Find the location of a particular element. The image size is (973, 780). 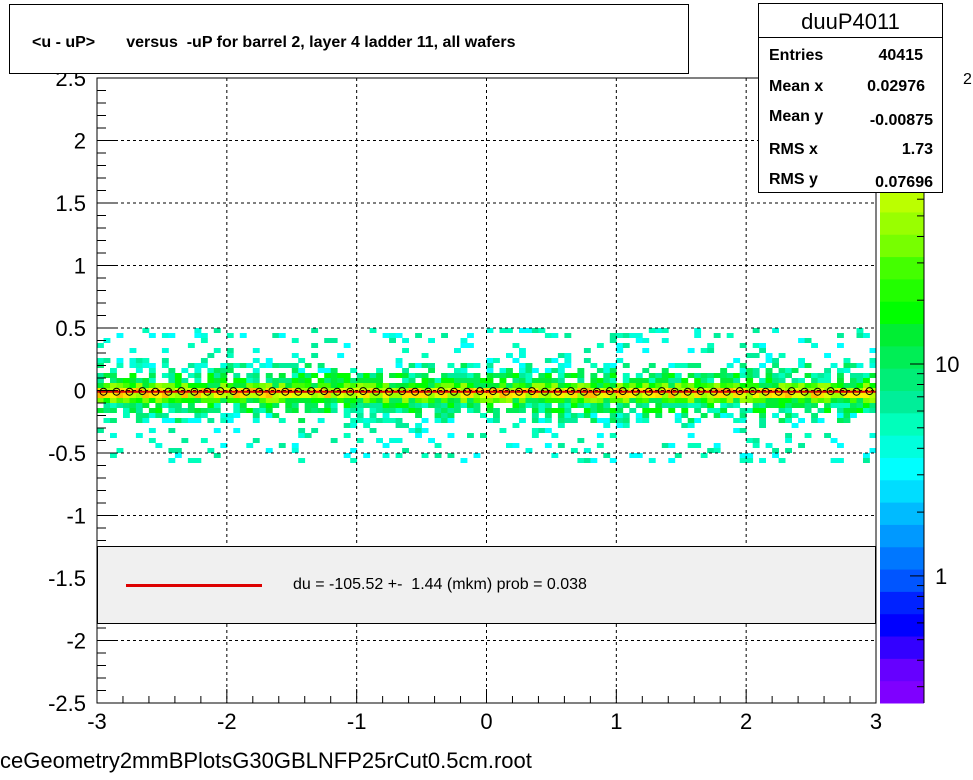

y-tick-label: 0 is located at coordinates (80, 391).